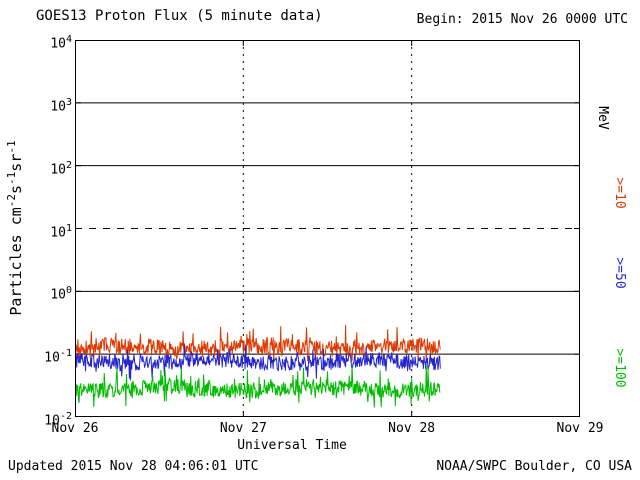 The image size is (640, 480). What do you see at coordinates (602, 118) in the screenshot?
I see `legend-unit-mev: MeV` at bounding box center [602, 118].